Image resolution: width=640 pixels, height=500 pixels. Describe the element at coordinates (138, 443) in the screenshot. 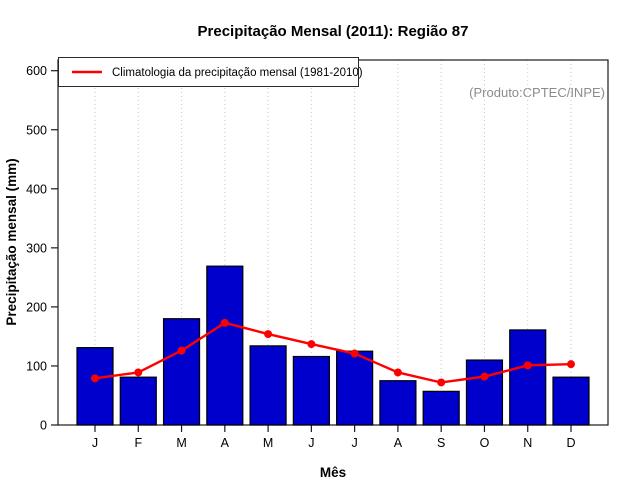

I see `x-tick-label: F` at that location.